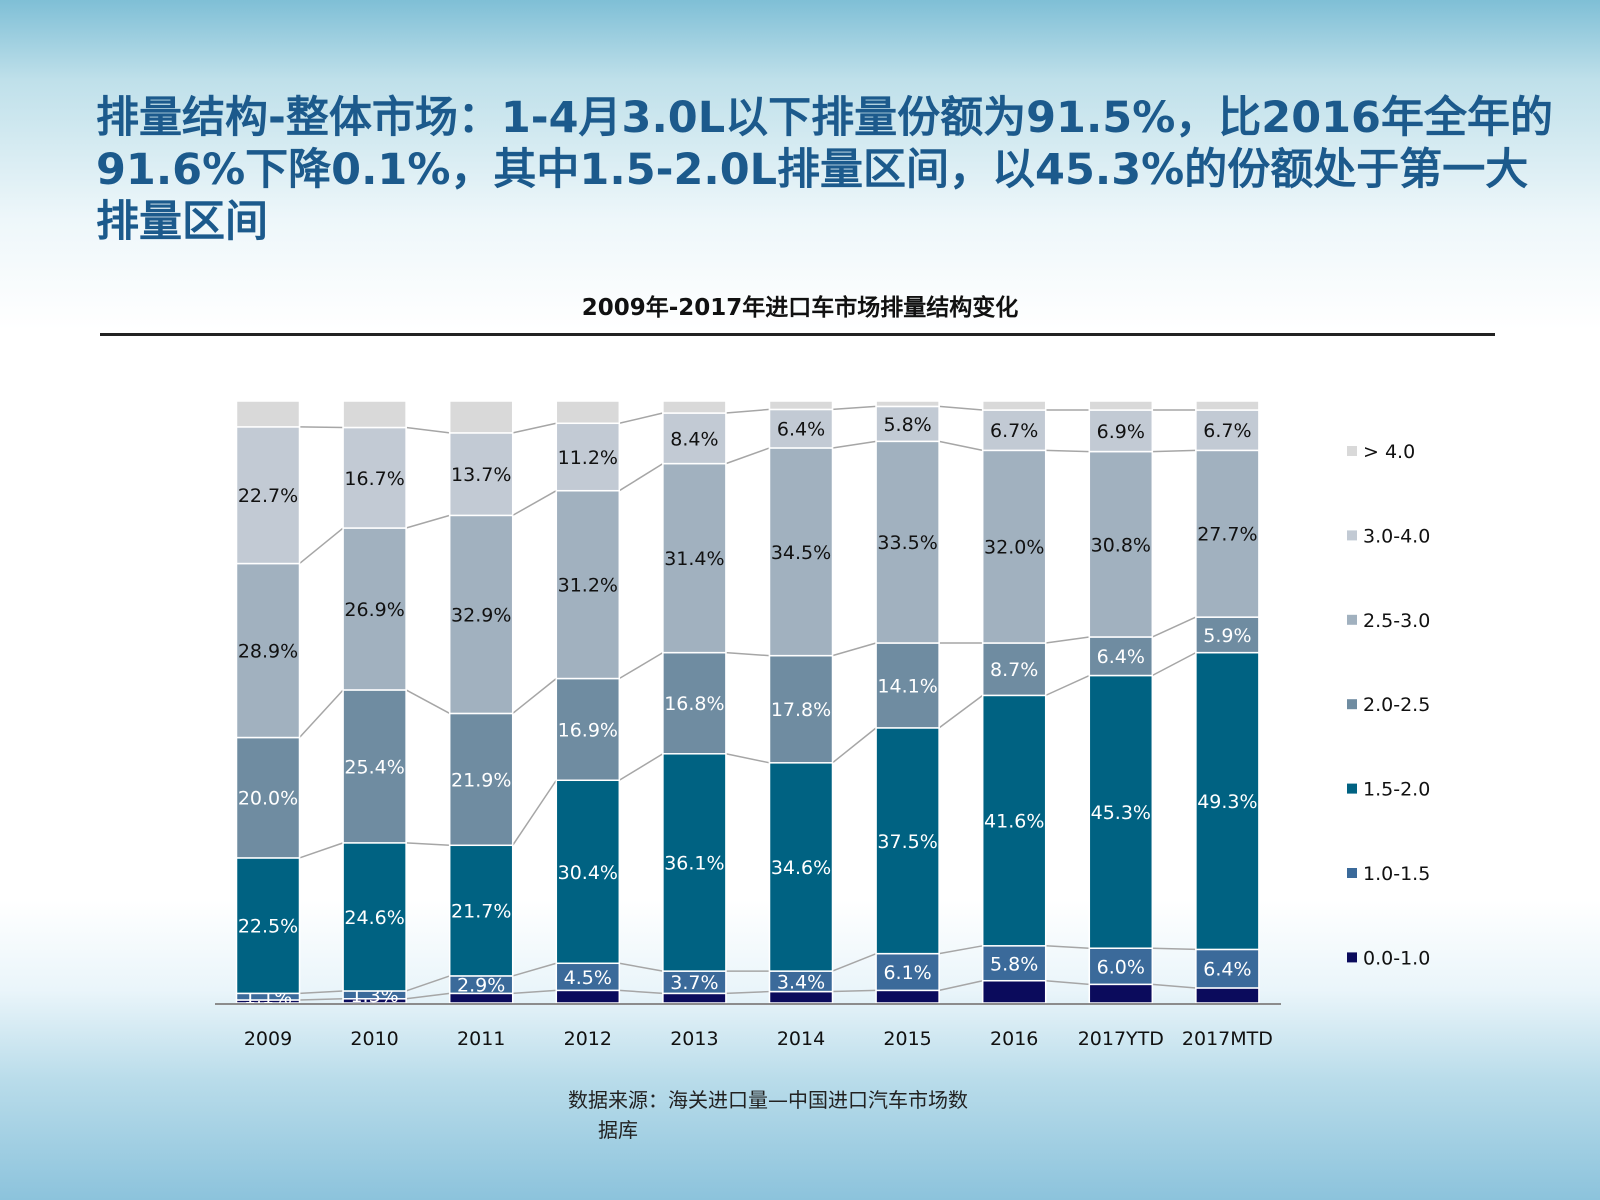  Describe the element at coordinates (1014, 670) in the screenshot. I see `data-label: 8.7%` at that location.